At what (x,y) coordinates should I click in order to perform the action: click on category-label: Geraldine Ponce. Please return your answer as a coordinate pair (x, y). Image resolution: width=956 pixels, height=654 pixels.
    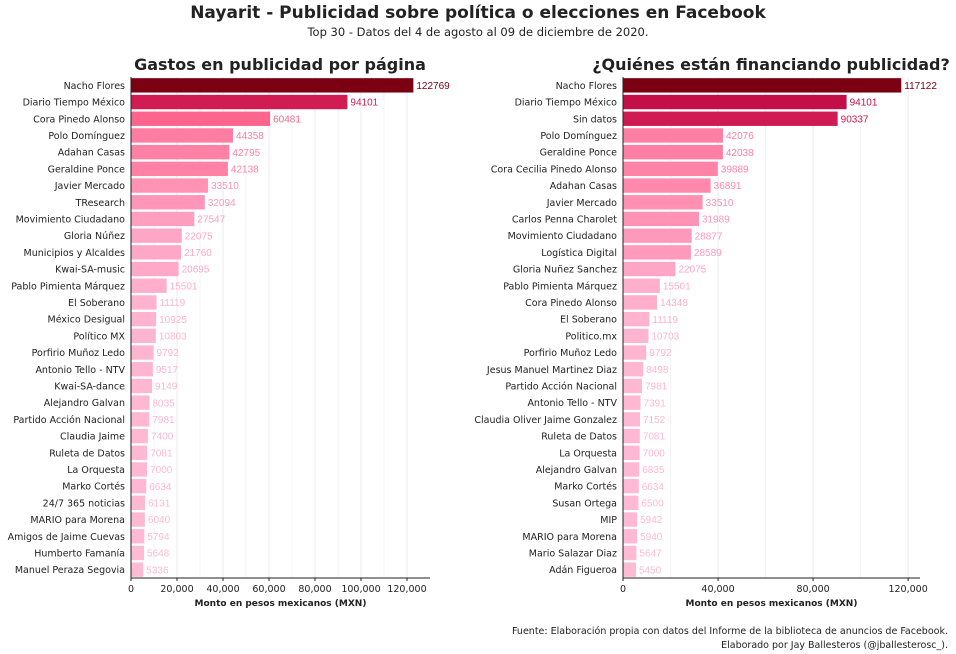
    Looking at the image, I should click on (87, 169).